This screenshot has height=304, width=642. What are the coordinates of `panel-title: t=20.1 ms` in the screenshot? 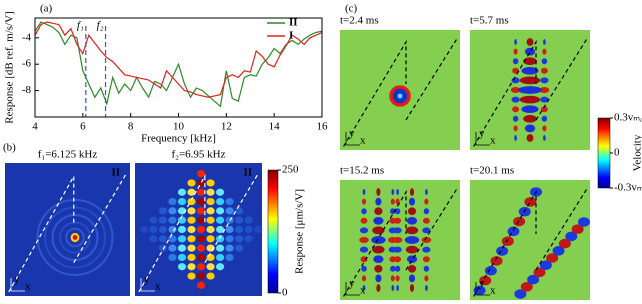 It's located at (492, 171).